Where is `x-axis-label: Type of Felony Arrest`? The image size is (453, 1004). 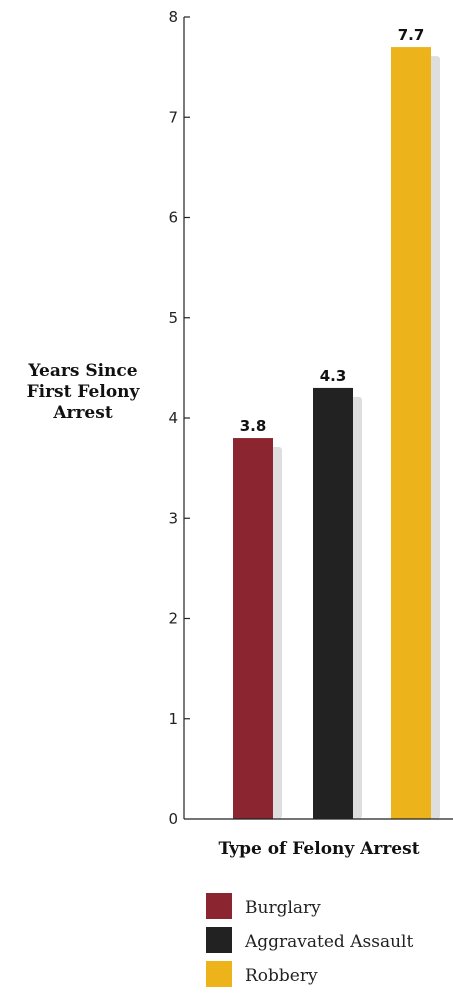 x-axis-label: Type of Felony Arrest is located at coordinates (318, 849).